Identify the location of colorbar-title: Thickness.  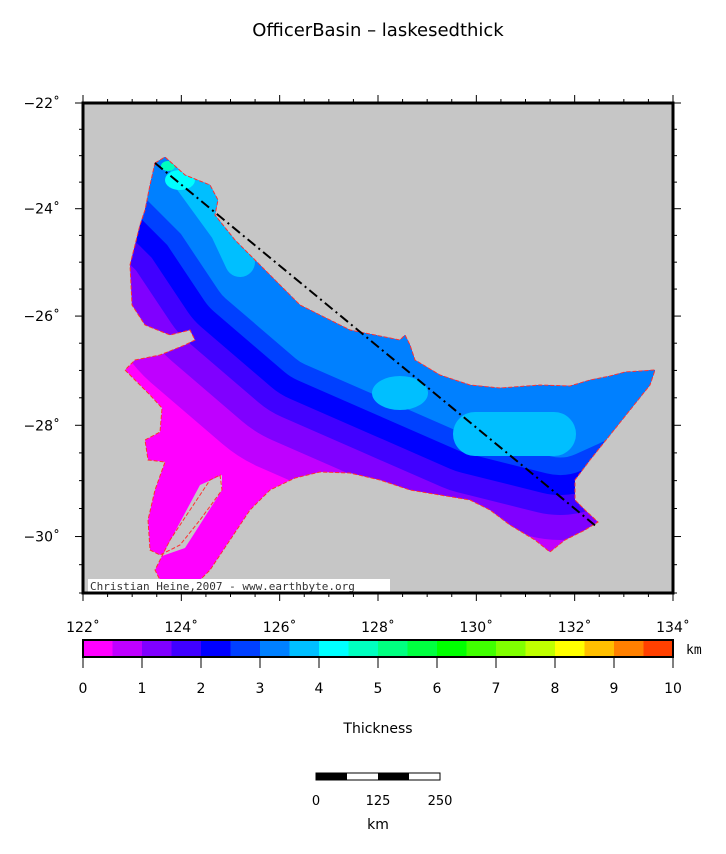
(377, 729).